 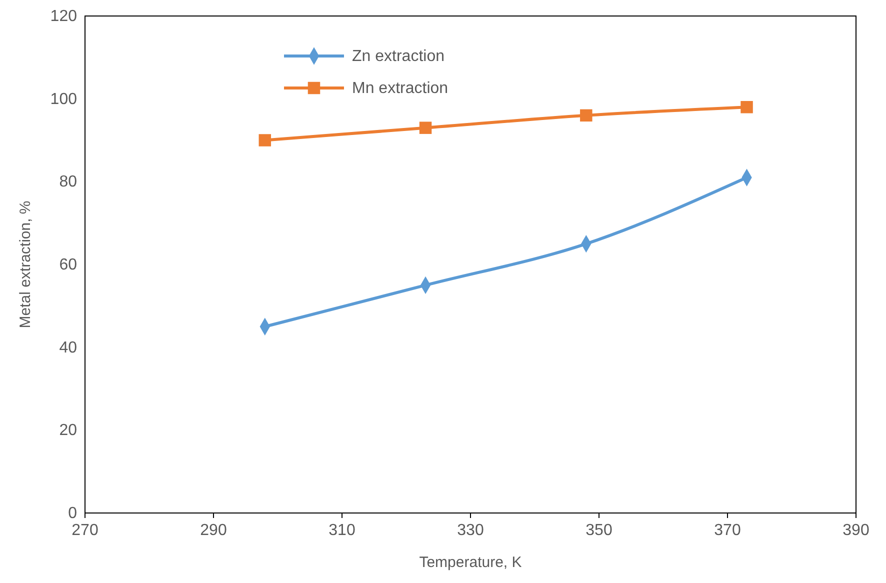 I want to click on y-tick-label: 40, so click(x=68, y=347).